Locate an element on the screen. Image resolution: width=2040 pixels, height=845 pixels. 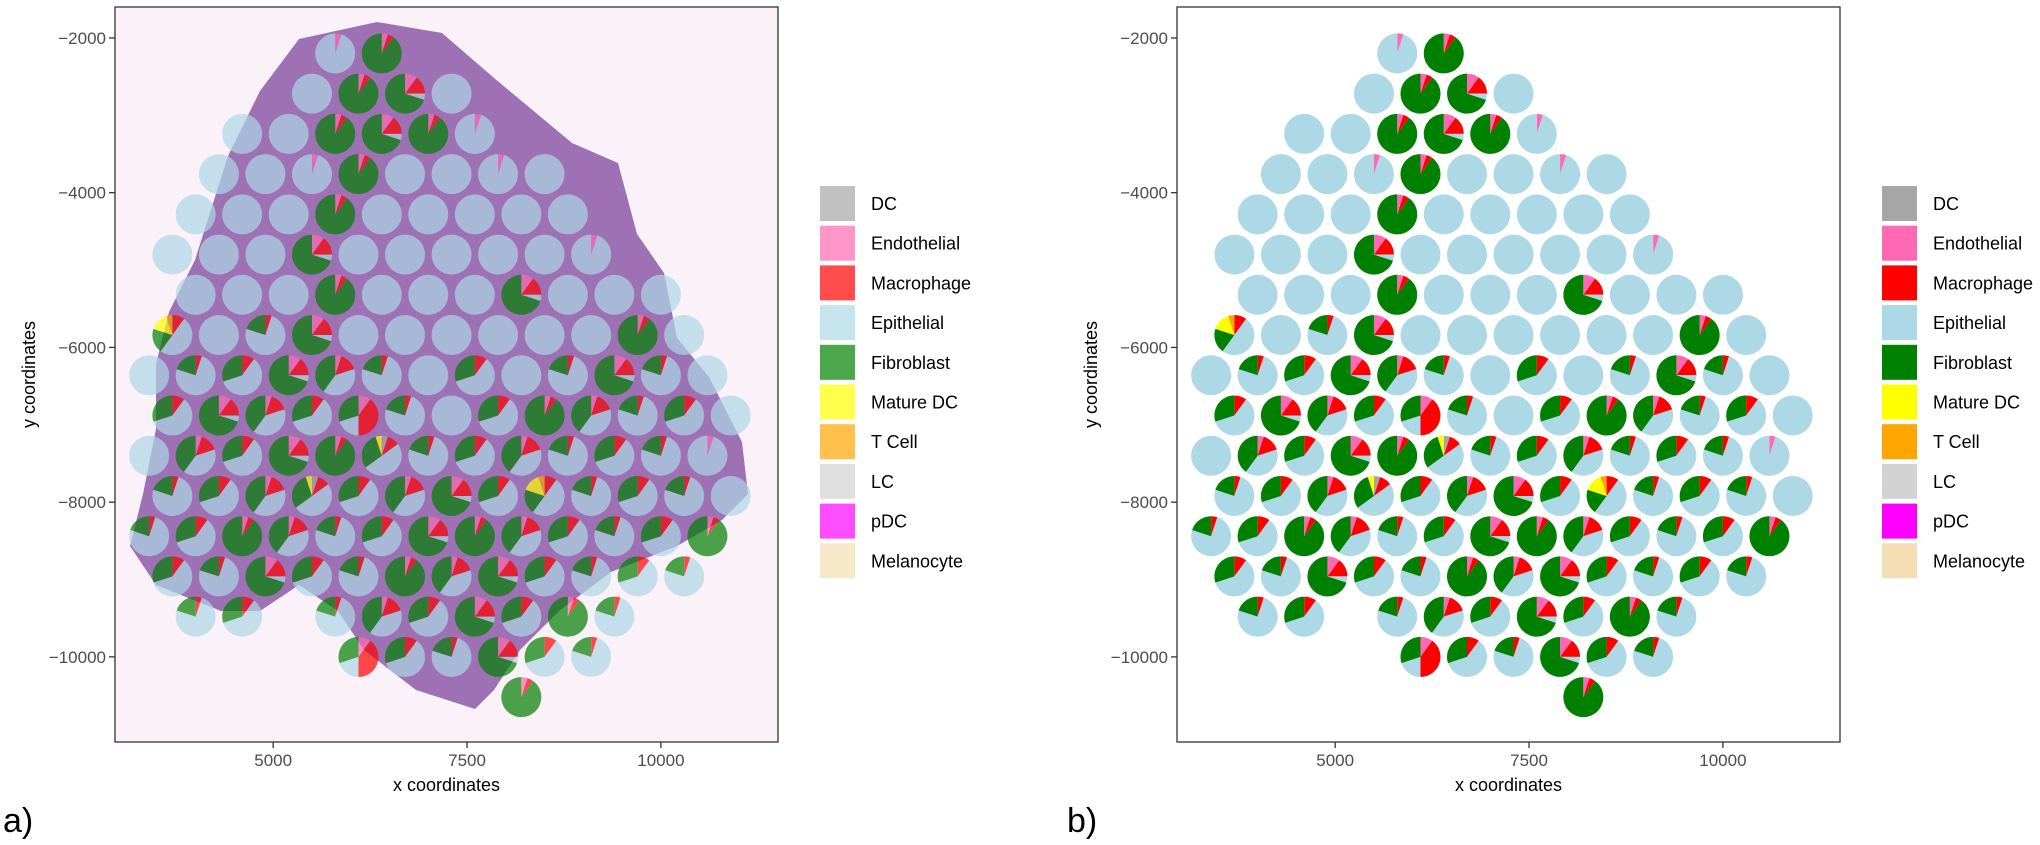
panel-label: a) is located at coordinates (18, 821).